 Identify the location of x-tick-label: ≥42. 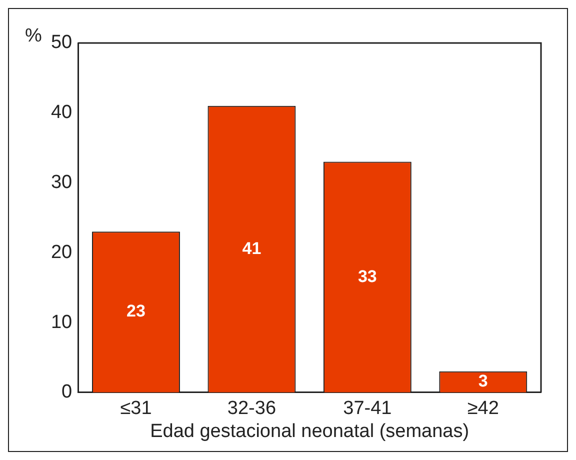
(483, 409).